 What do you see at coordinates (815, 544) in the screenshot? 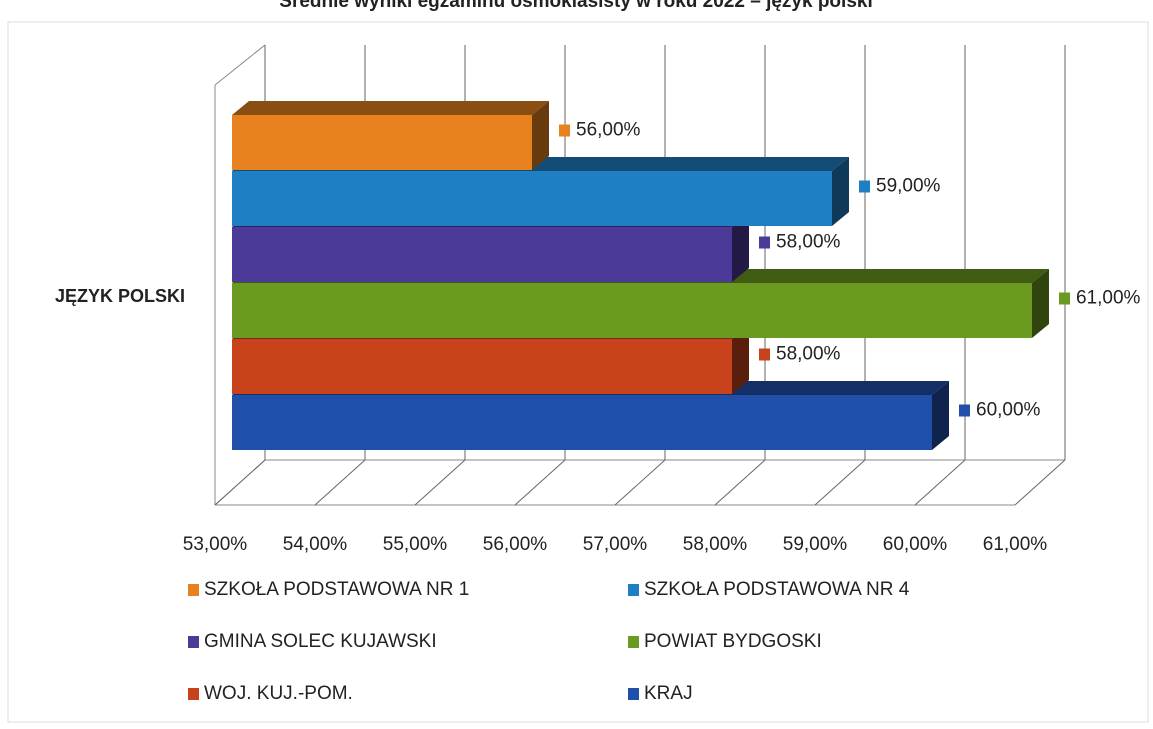
I see `x-tick-label: 59,00%` at bounding box center [815, 544].